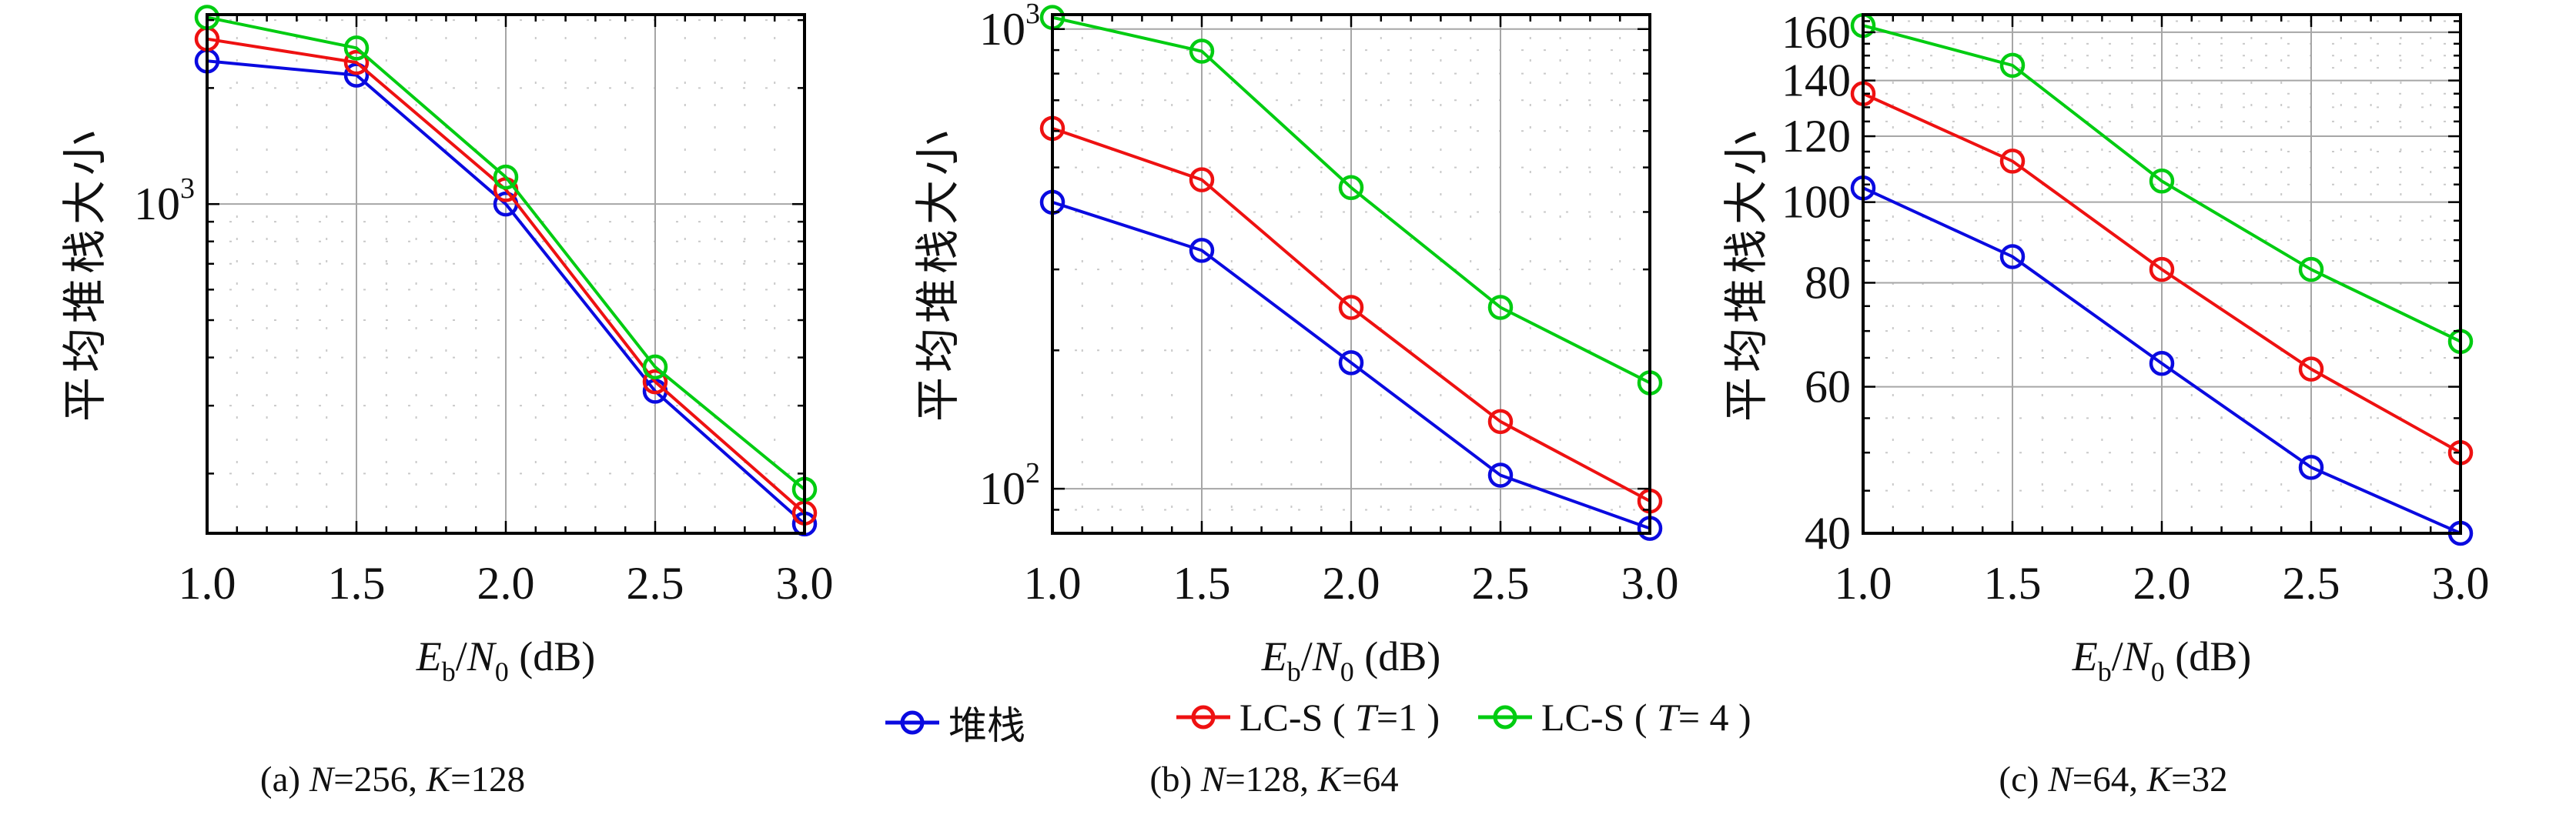 This screenshot has width=2576, height=818. What do you see at coordinates (1505, 717) in the screenshot?
I see `legend-marker-lcs-t4-icon` at bounding box center [1505, 717].